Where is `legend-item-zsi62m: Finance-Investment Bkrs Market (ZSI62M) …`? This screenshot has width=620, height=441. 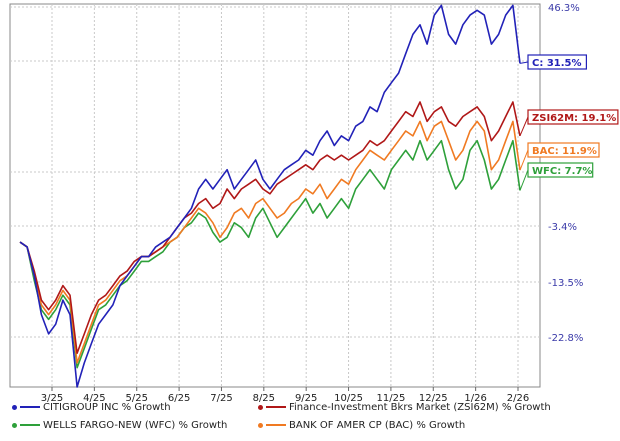 legend-item-zsi62m: Finance-Investment Bkrs Market (ZSI62M) … is located at coordinates (404, 407).